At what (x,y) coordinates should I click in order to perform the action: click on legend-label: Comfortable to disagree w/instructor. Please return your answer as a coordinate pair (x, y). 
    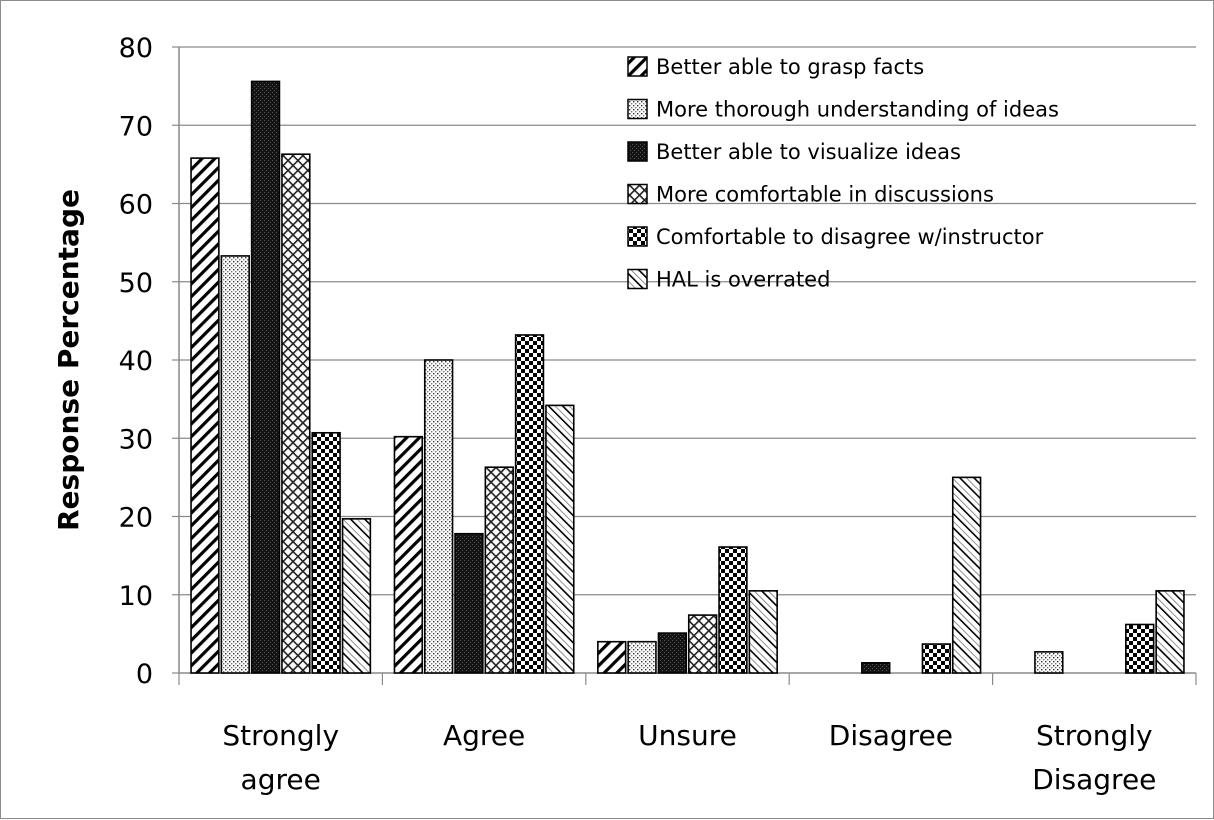
    Looking at the image, I should click on (850, 237).